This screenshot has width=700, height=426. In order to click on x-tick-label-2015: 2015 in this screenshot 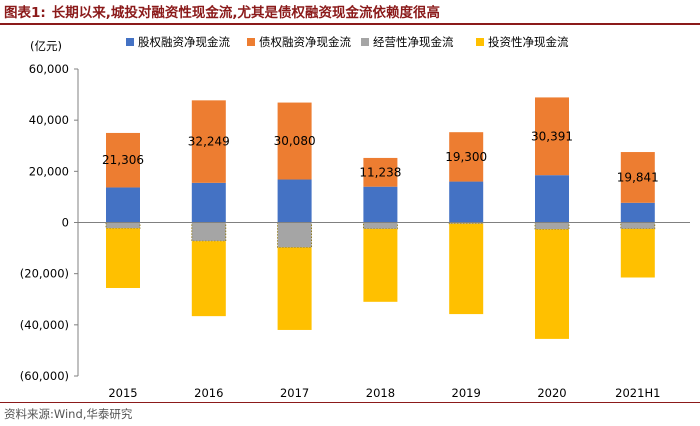, I will do `click(122, 393)`.